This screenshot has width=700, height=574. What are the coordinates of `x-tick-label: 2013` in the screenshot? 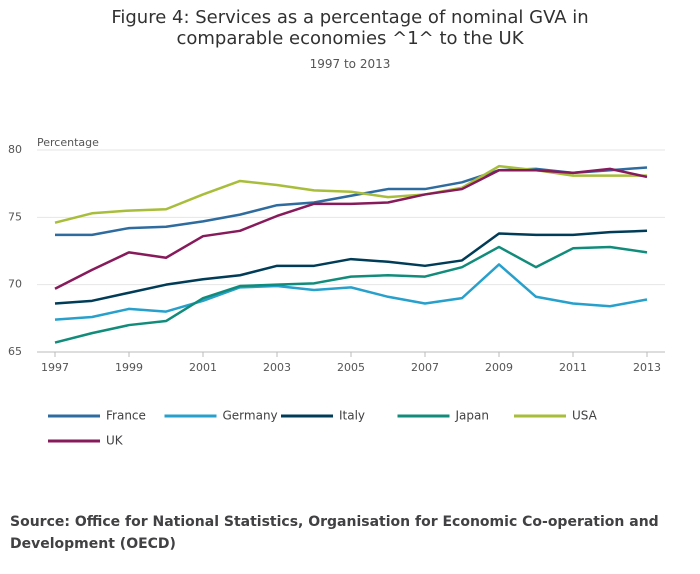 It's located at (647, 367).